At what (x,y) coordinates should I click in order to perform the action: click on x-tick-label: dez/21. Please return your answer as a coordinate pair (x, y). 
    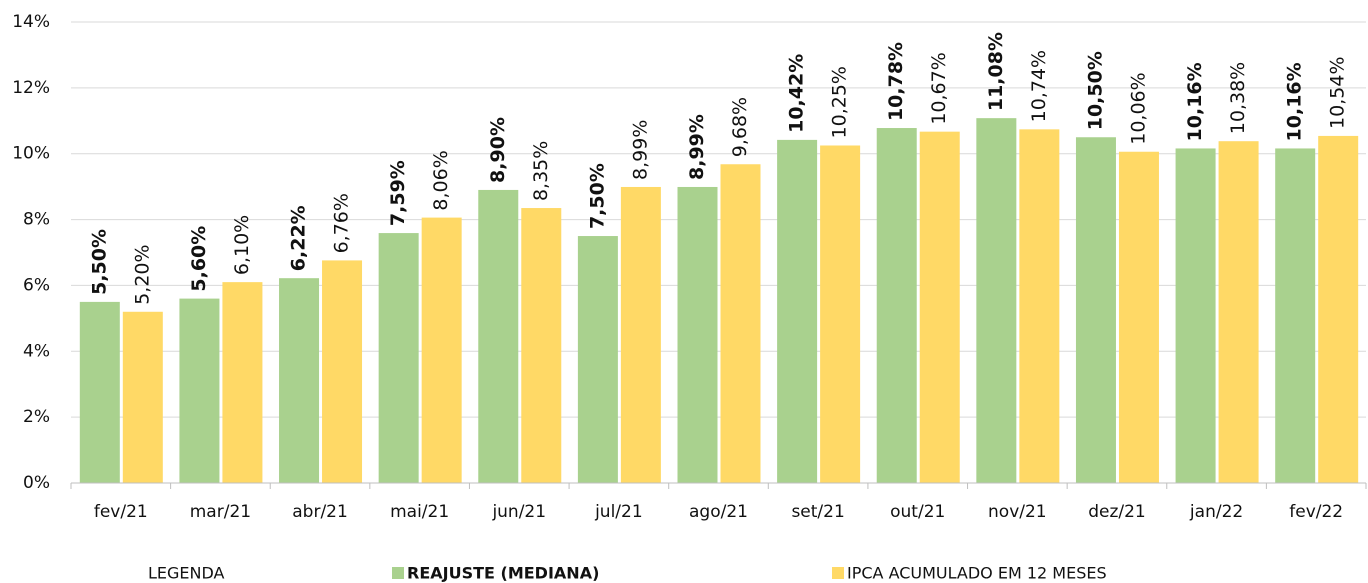
    Looking at the image, I should click on (1117, 512).